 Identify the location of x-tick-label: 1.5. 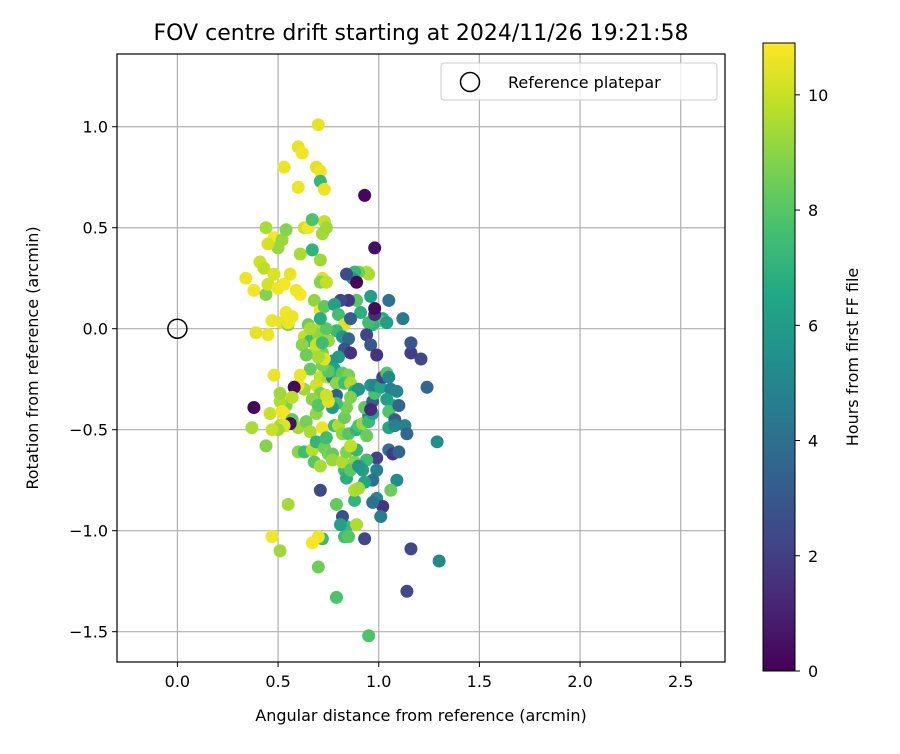
(479, 681).